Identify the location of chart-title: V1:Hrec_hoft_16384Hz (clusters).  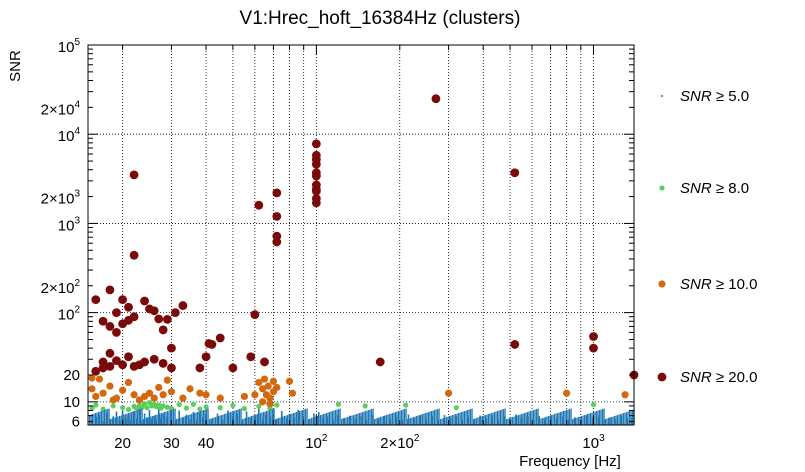
(380, 18).